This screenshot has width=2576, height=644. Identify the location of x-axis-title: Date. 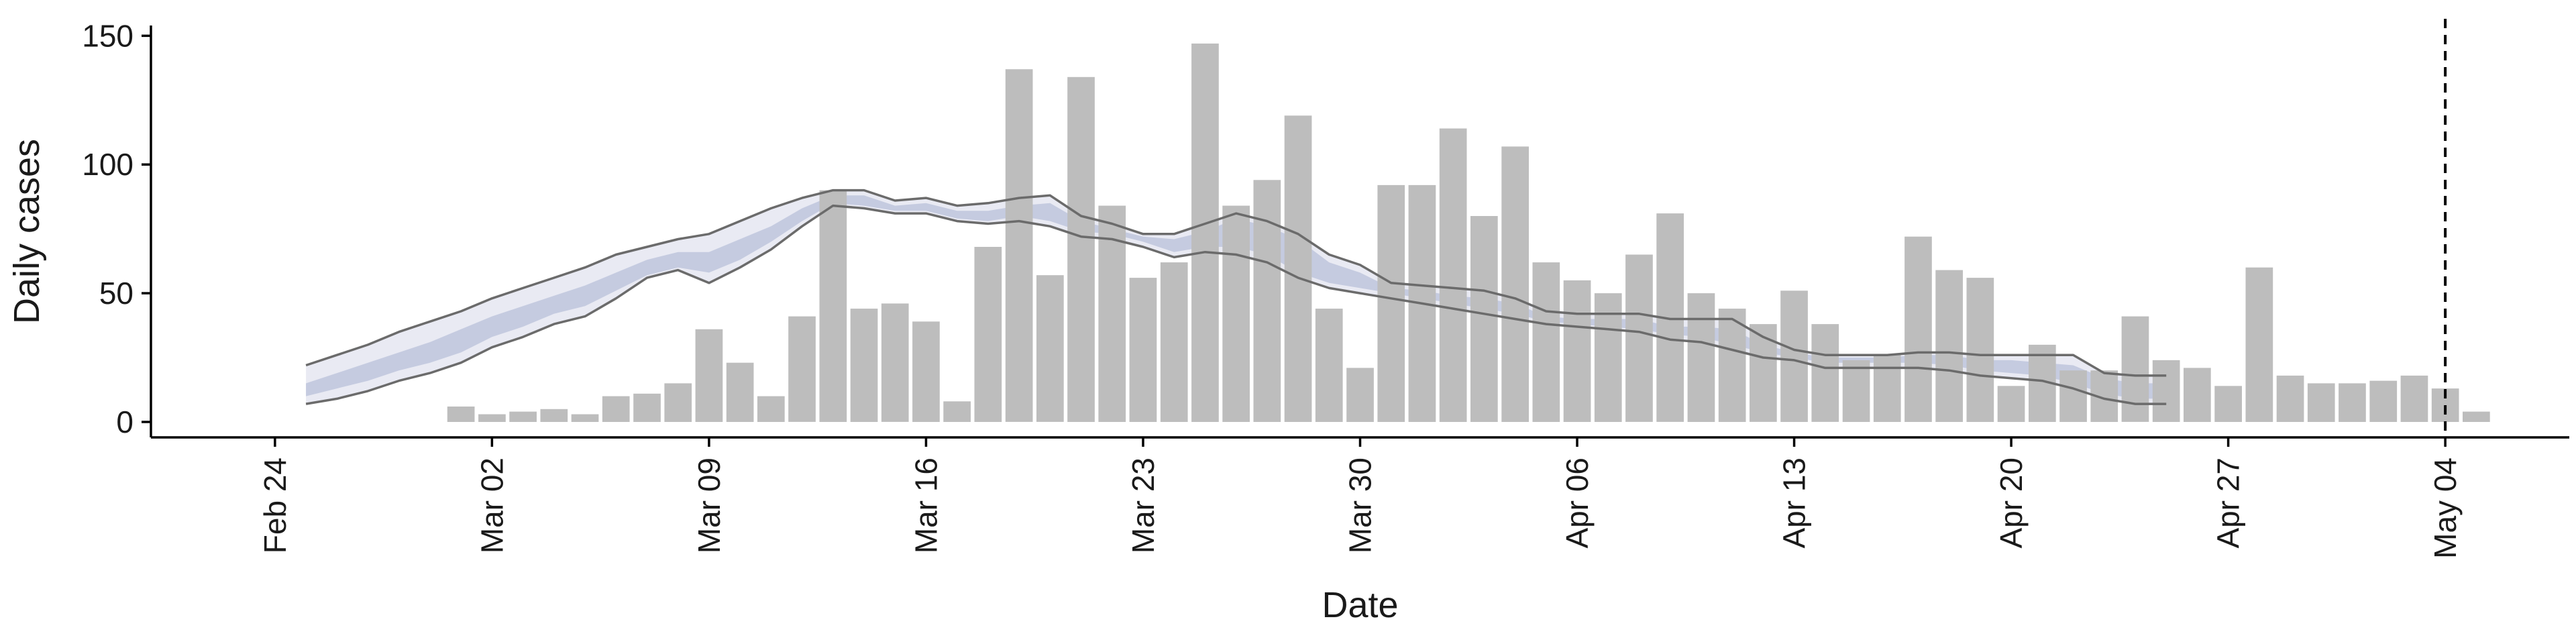
(1360, 605).